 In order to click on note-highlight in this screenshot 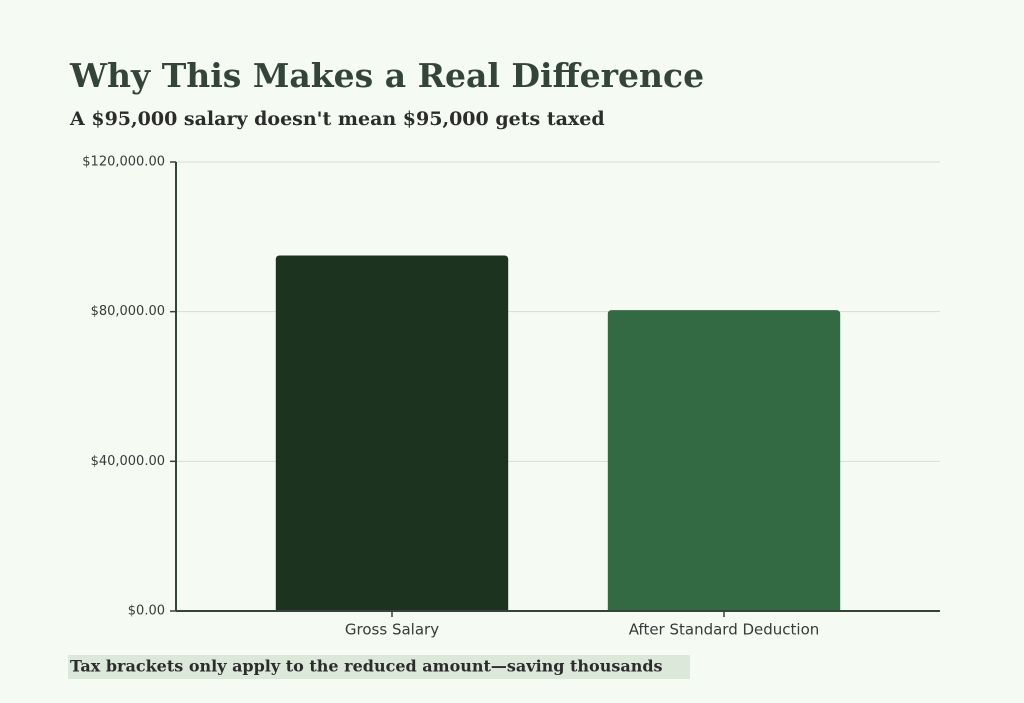, I will do `click(379, 667)`.